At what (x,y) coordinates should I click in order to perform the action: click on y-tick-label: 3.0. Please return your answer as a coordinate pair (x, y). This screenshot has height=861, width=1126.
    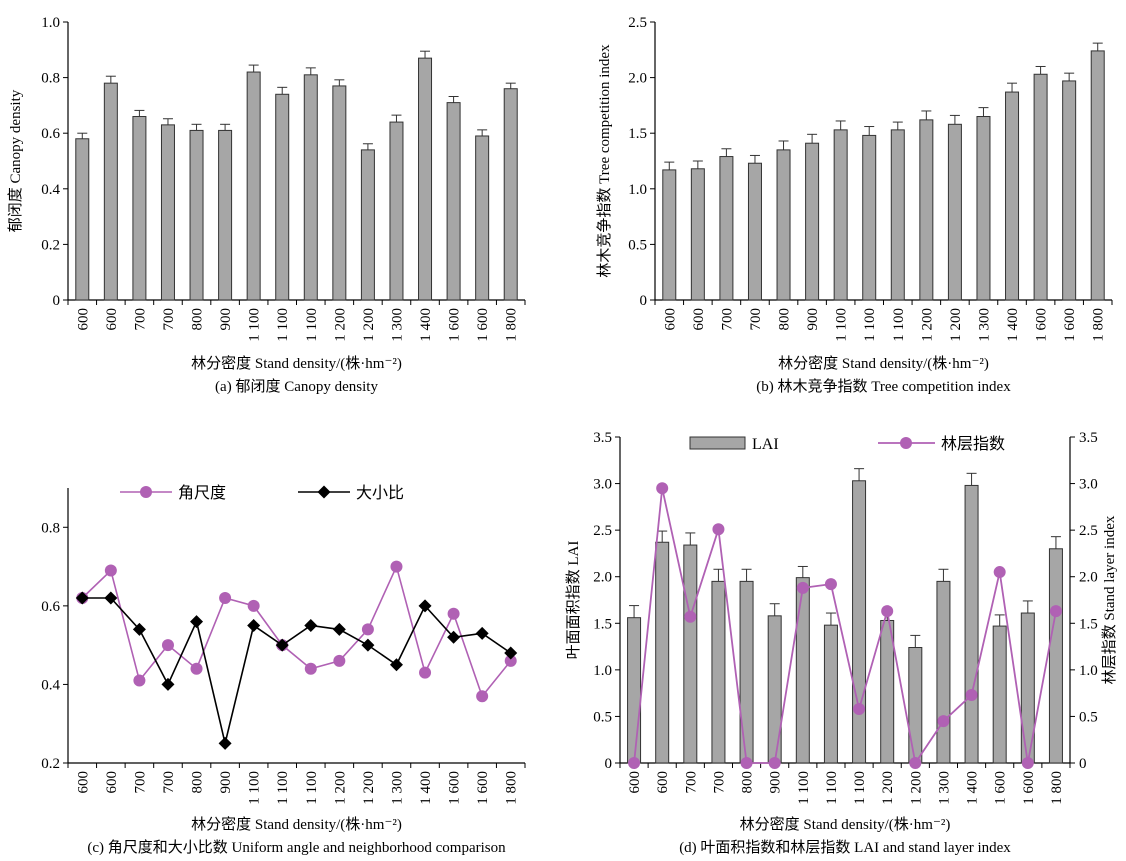
    Looking at the image, I should click on (602, 485).